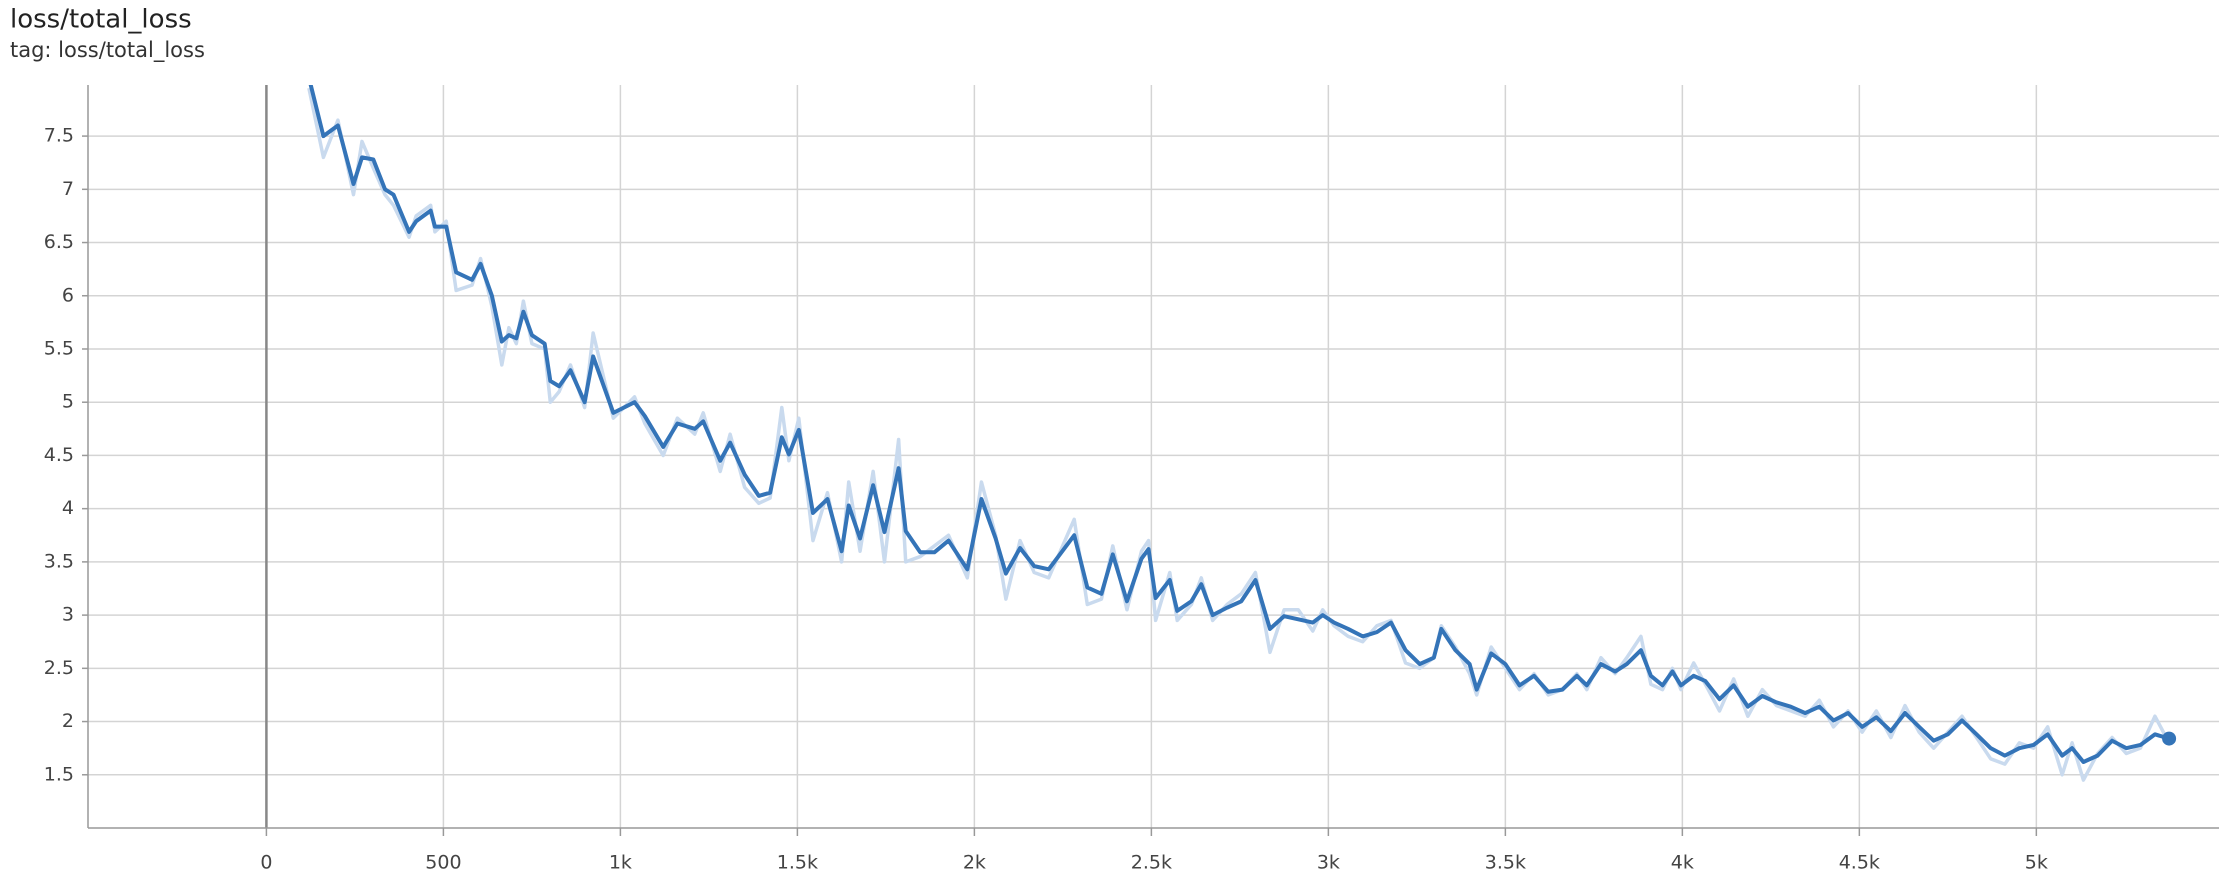 The height and width of the screenshot is (884, 2238). I want to click on chart-title: loss/total_loss, so click(101, 20).